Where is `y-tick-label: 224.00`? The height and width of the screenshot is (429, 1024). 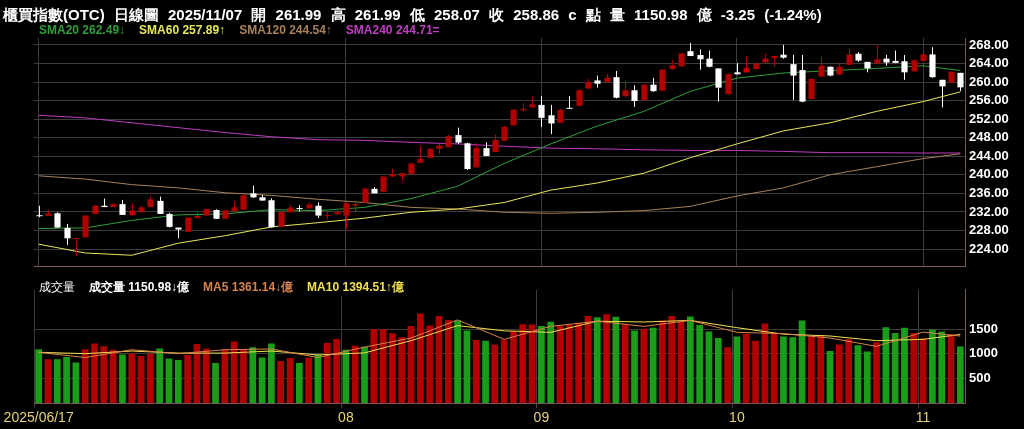
y-tick-label: 224.00 is located at coordinates (989, 248).